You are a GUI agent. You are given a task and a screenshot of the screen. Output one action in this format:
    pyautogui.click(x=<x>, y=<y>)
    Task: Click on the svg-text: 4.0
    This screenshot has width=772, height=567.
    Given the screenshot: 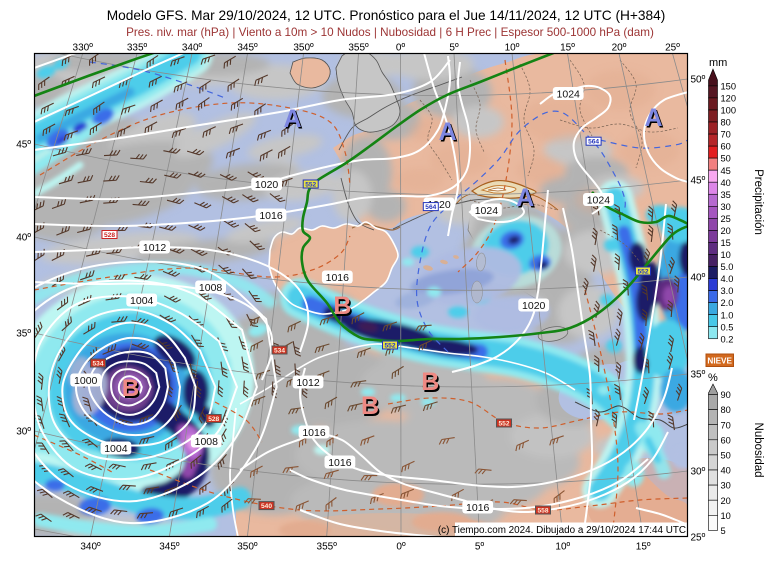 What is the action you would take?
    pyautogui.click(x=727, y=279)
    